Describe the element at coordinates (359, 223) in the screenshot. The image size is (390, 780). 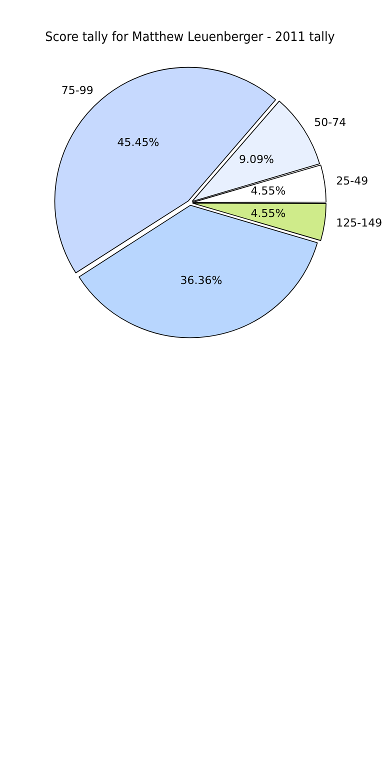
I see `slice-label: 125-149` at that location.